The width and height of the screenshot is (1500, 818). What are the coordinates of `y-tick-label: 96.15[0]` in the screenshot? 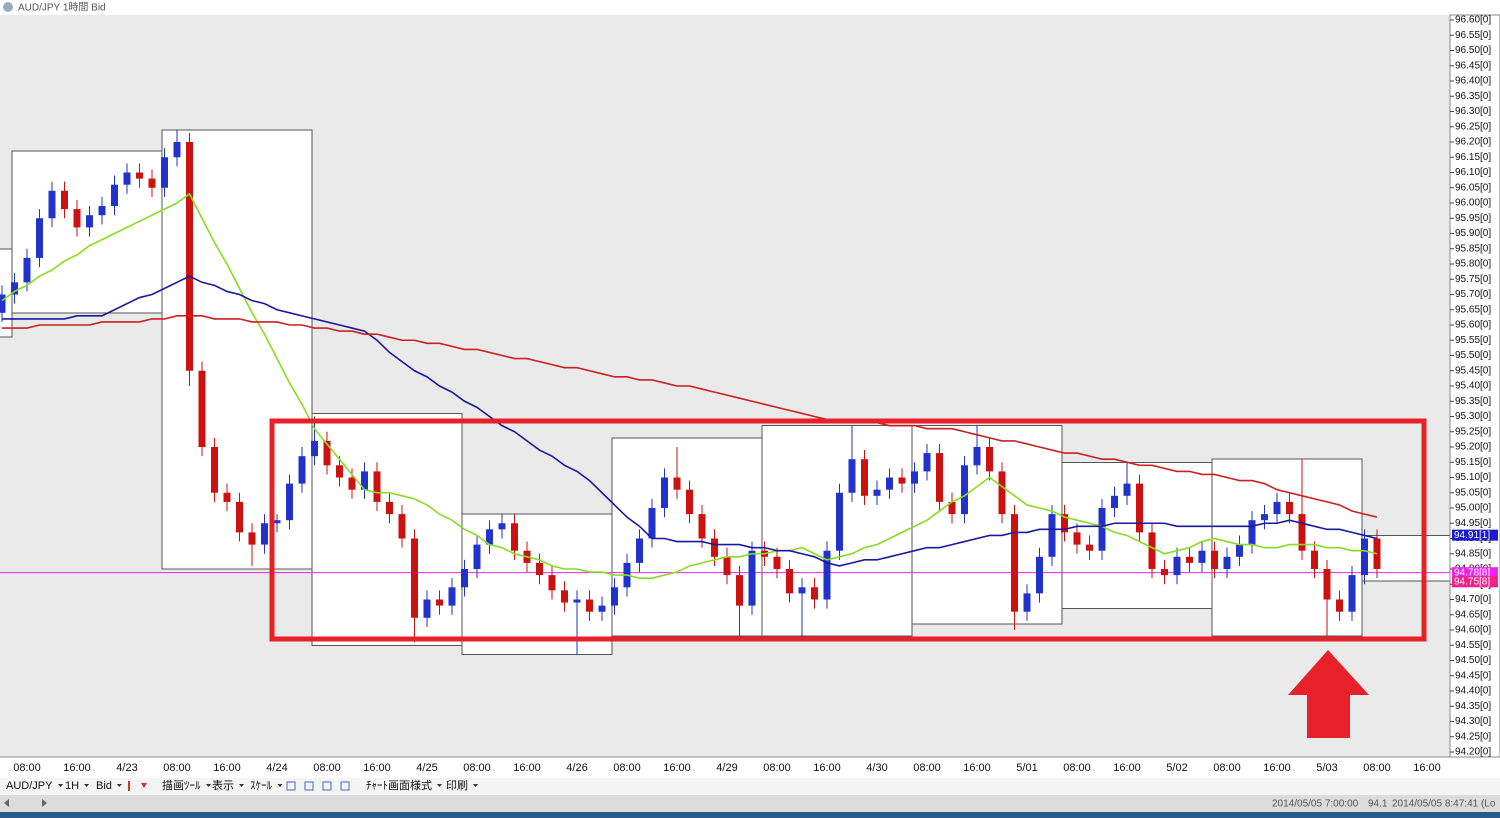 It's located at (1473, 157).